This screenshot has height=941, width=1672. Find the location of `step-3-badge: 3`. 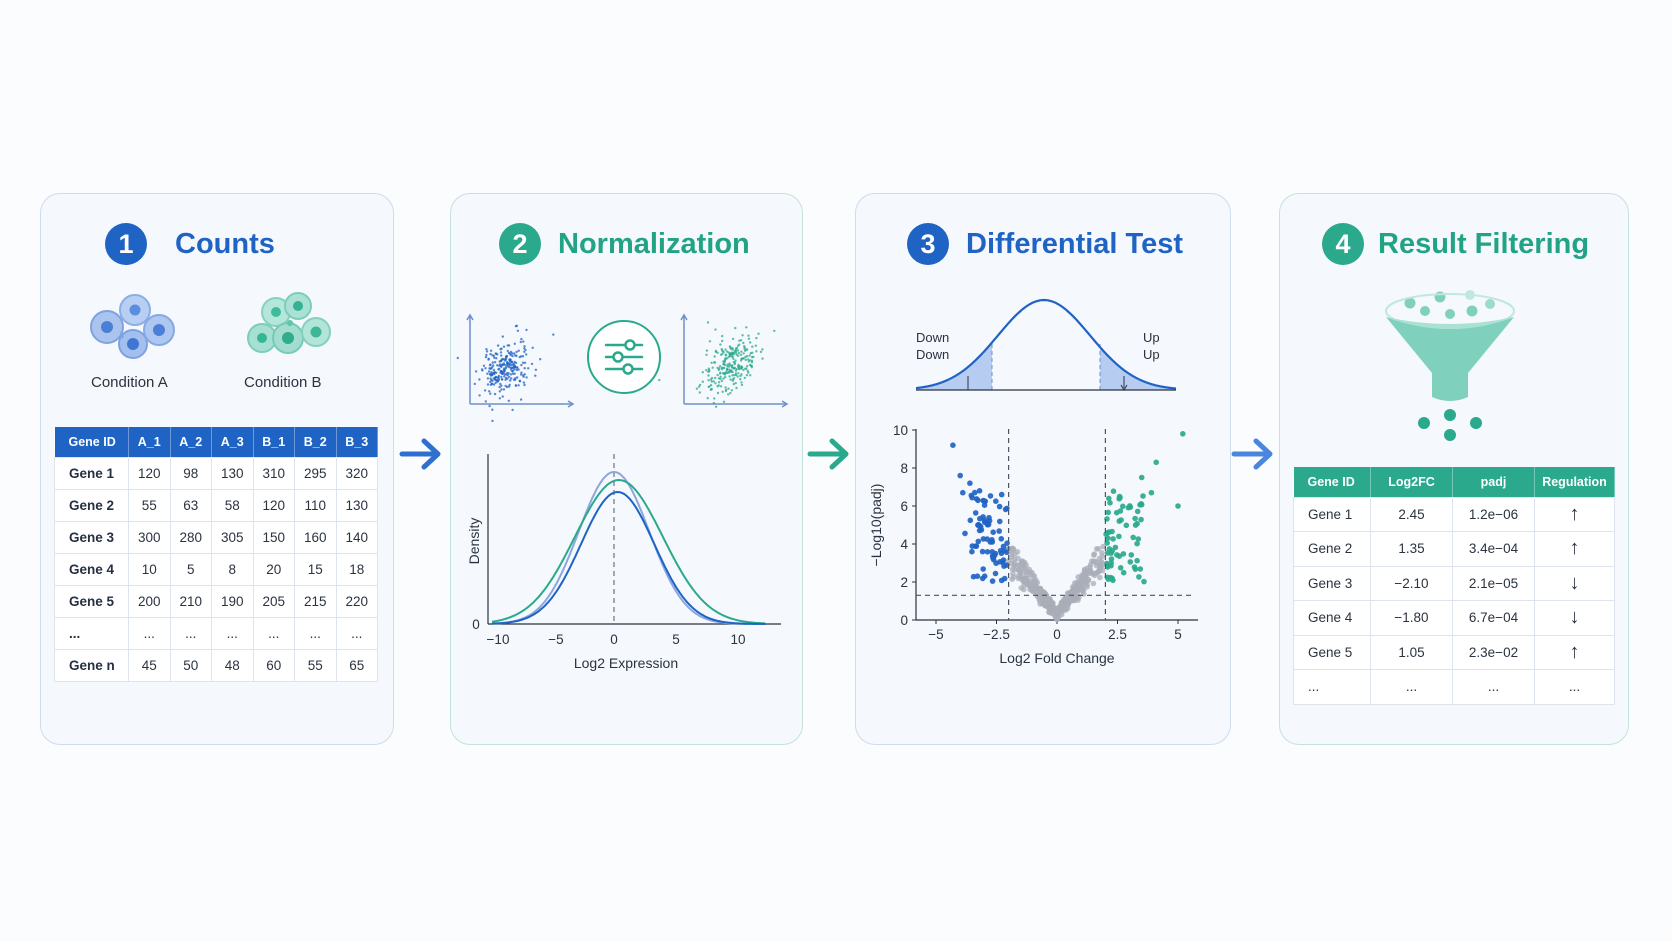

step-3-badge: 3 is located at coordinates (928, 244).